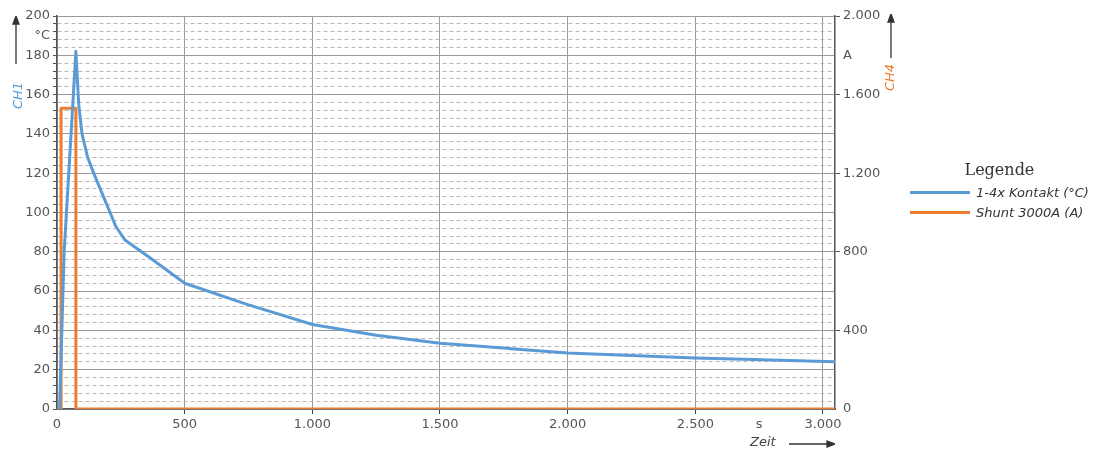 The width and height of the screenshot is (1099, 453). I want to click on y-tick-label: 180, so click(37, 54).